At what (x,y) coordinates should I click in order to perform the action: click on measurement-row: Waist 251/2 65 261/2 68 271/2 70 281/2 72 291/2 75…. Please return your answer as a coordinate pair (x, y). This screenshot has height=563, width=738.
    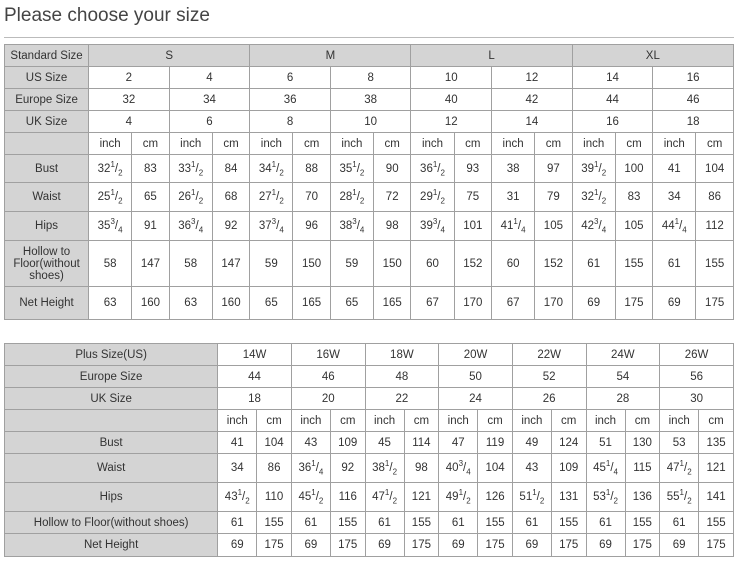
    Looking at the image, I should click on (368, 197).